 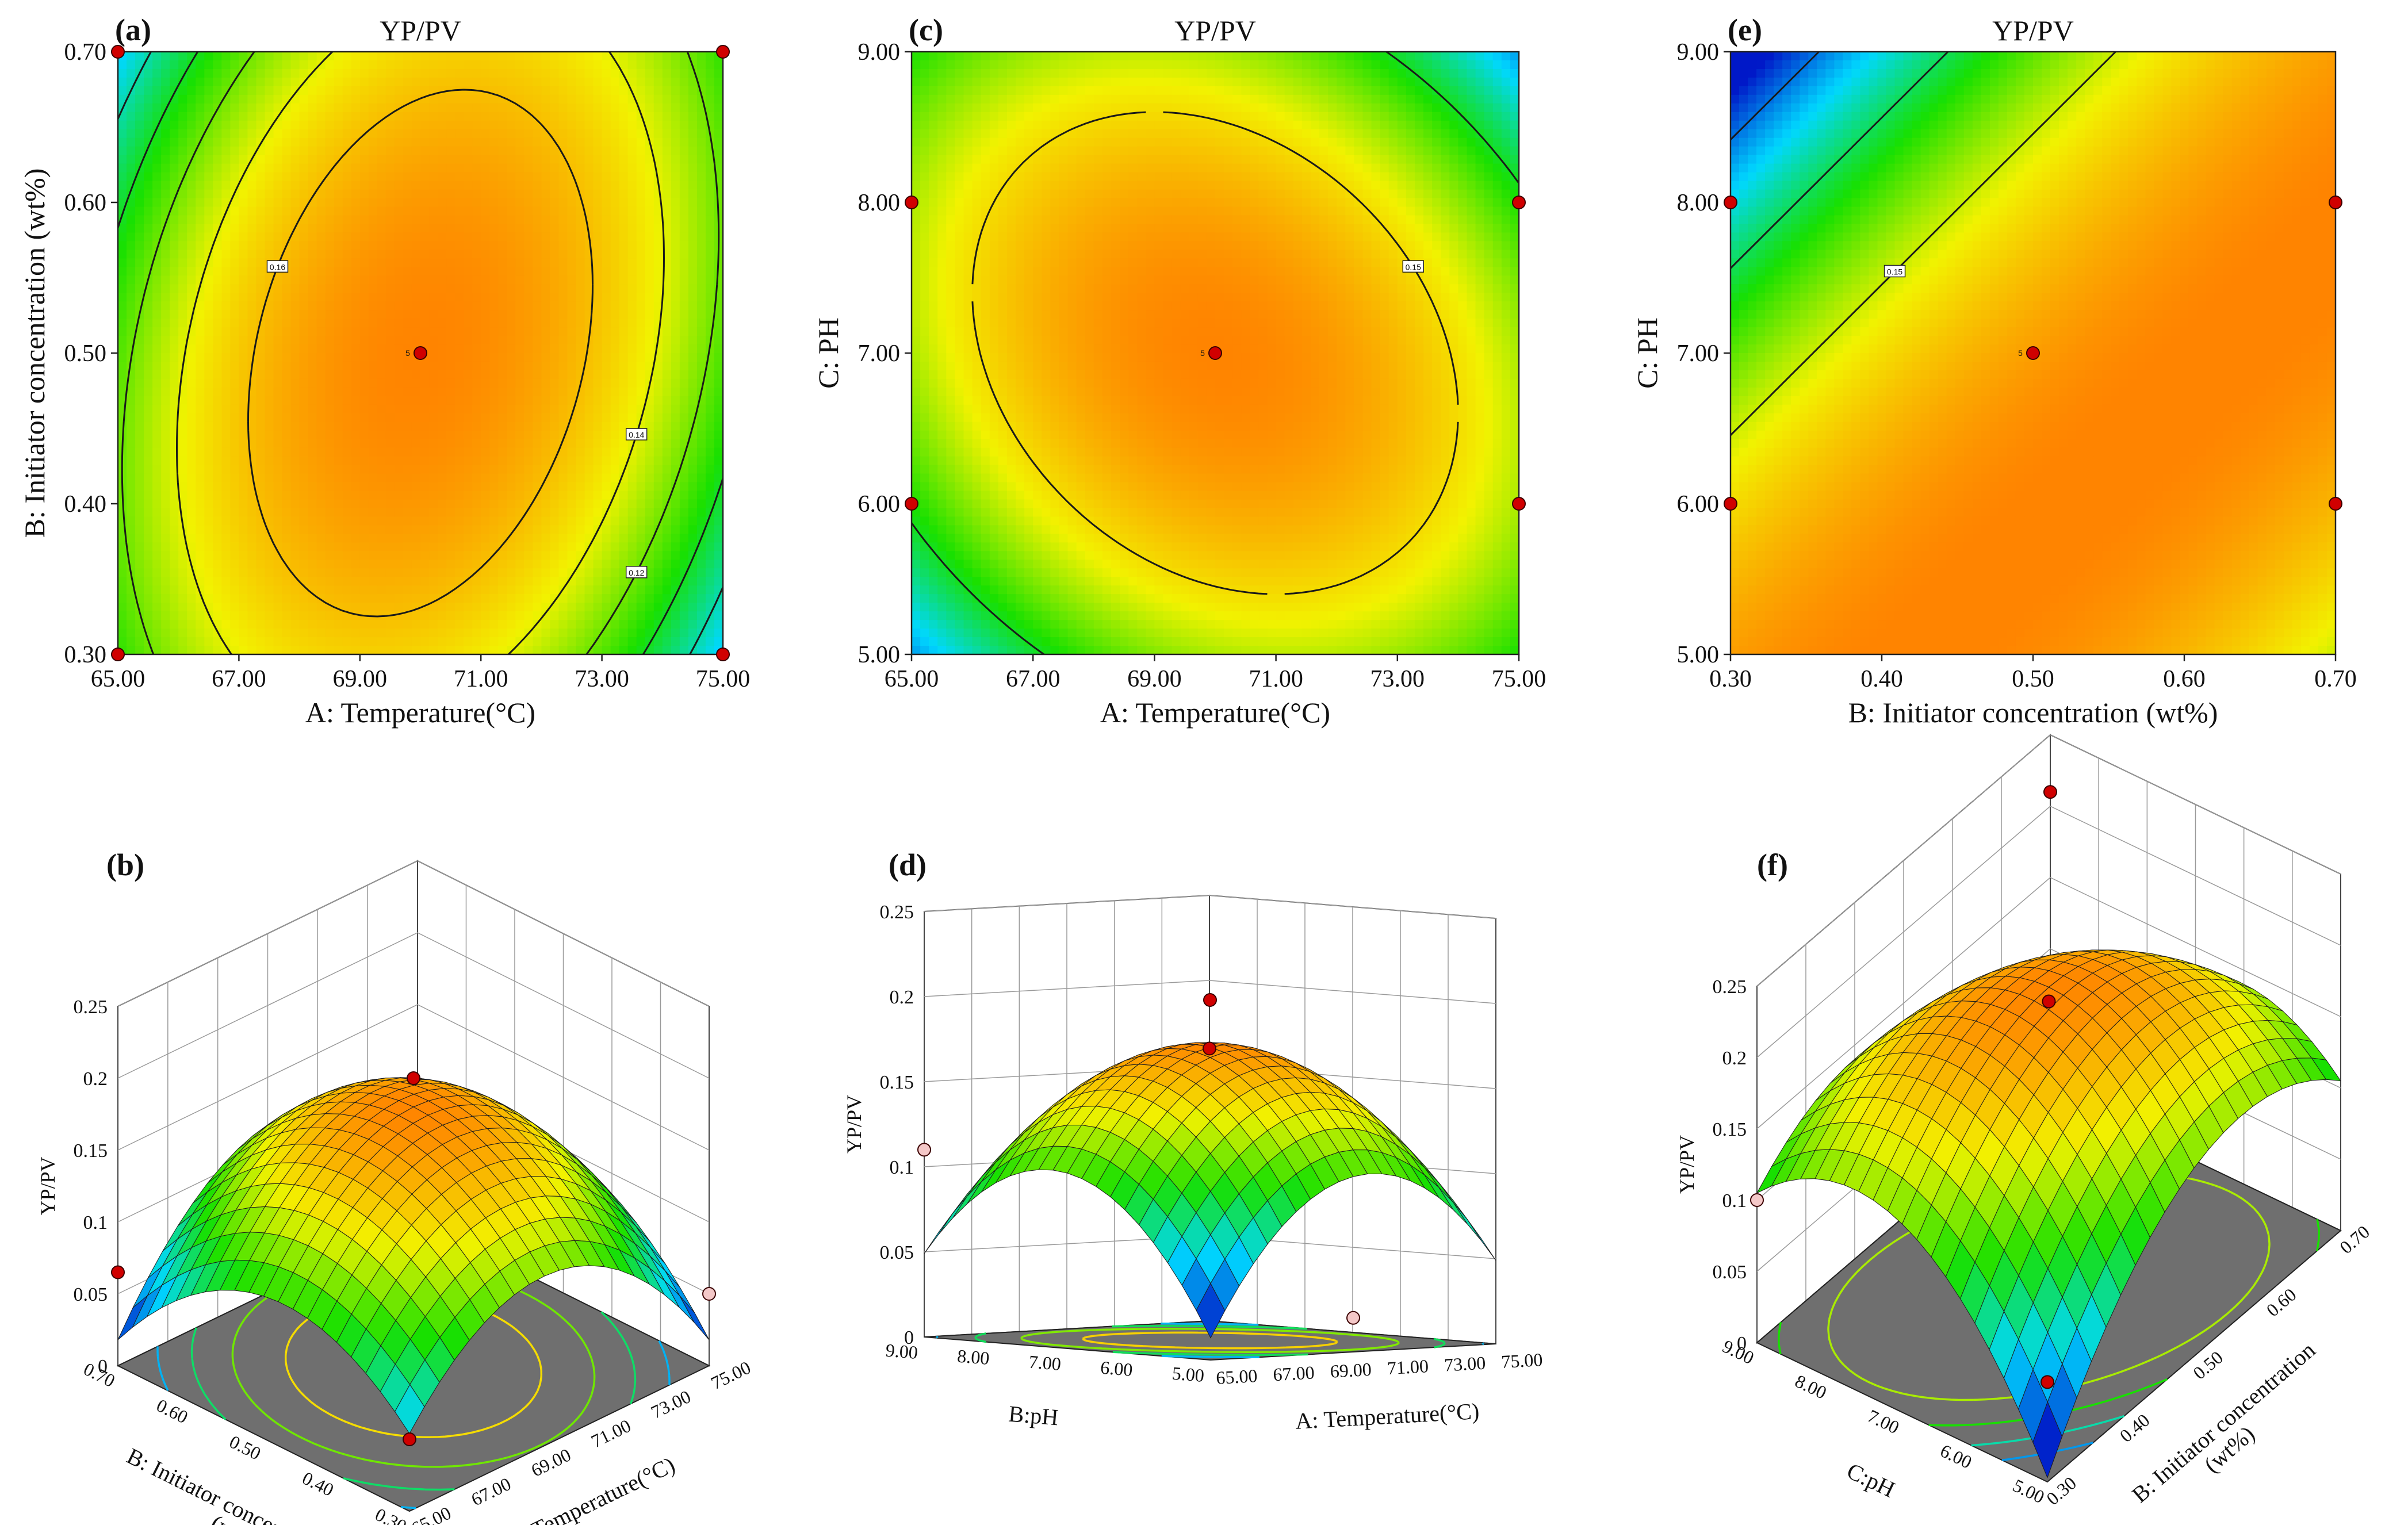 I want to click on chart-title: YP/PV, so click(x=421, y=30).